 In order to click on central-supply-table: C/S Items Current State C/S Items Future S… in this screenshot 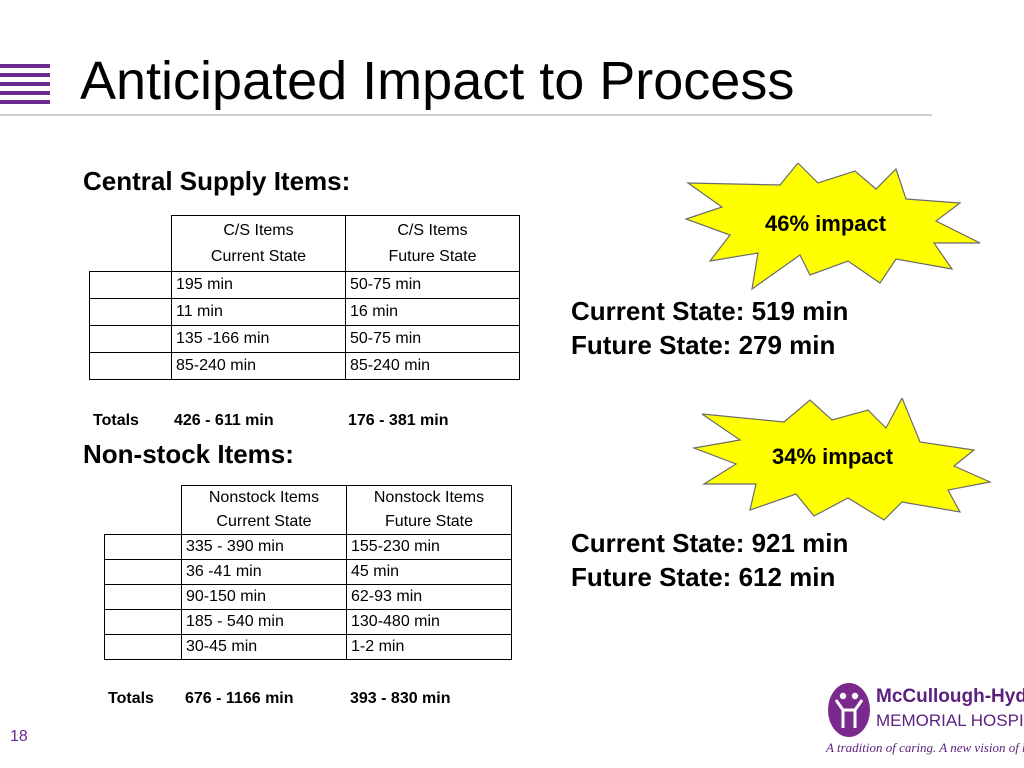, I will do `click(304, 297)`.